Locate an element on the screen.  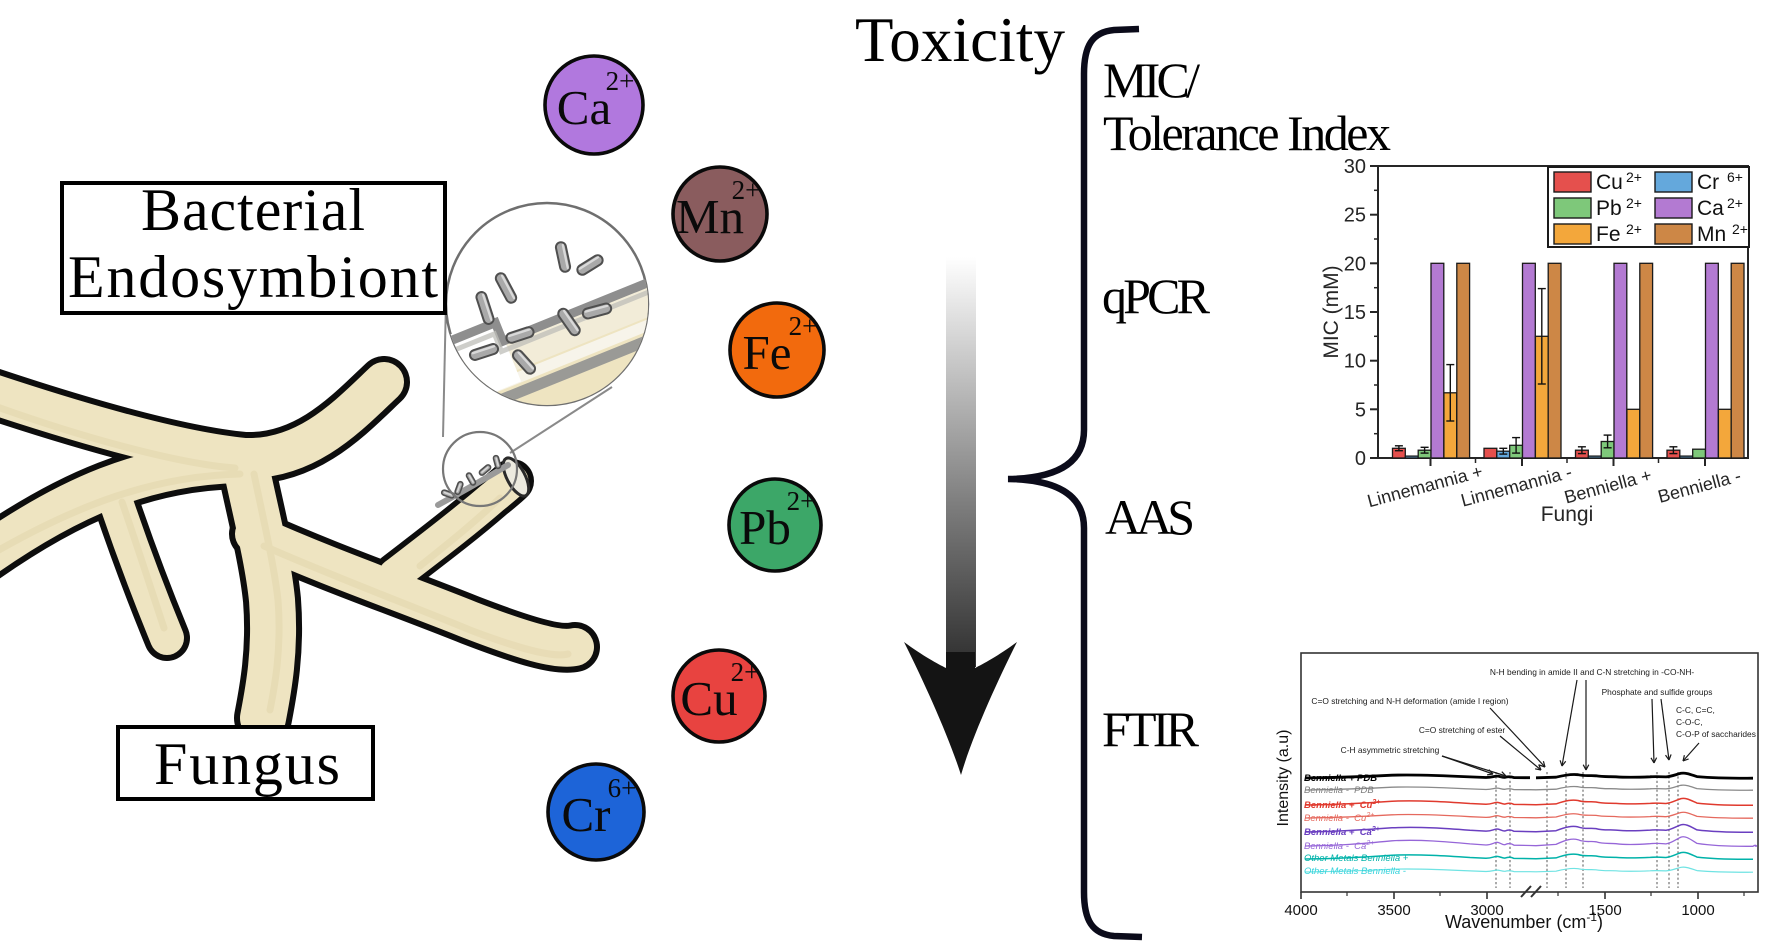
svg-text: MIC (mM) is located at coordinates (1331, 311).